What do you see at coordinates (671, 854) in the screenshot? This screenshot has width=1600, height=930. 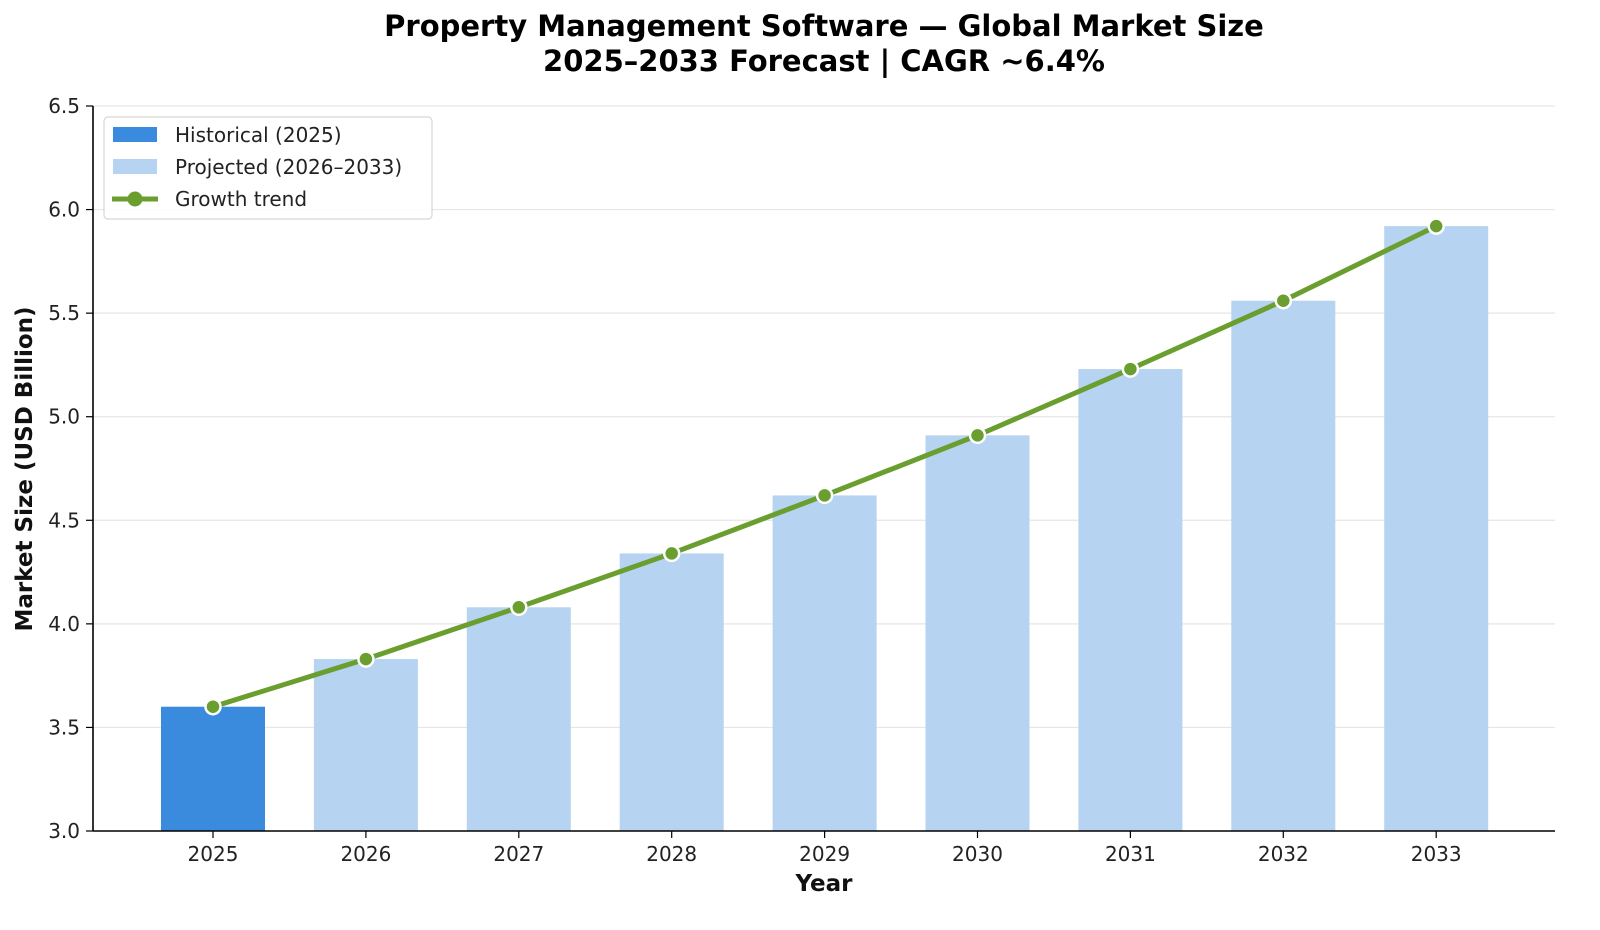 I see `x-tick-label: 2028` at bounding box center [671, 854].